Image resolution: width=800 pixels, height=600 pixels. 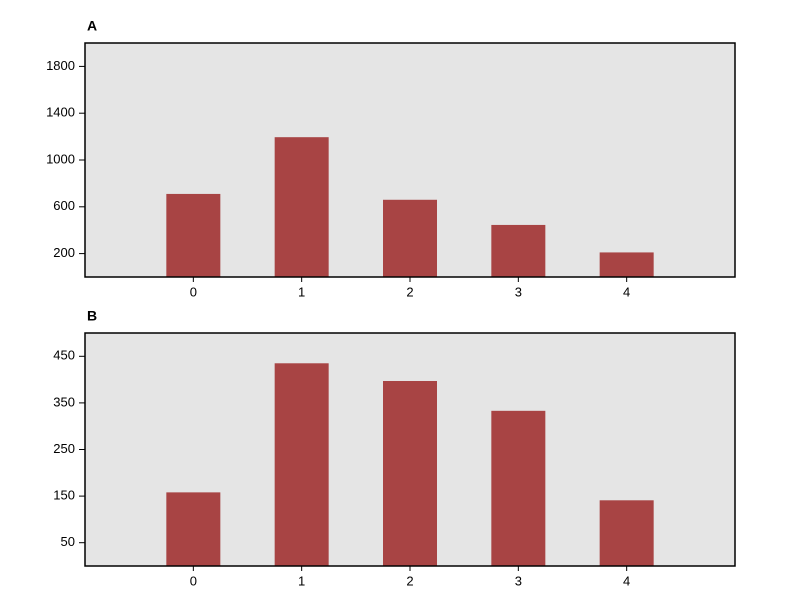 I want to click on panel-title: A, so click(x=92, y=26).